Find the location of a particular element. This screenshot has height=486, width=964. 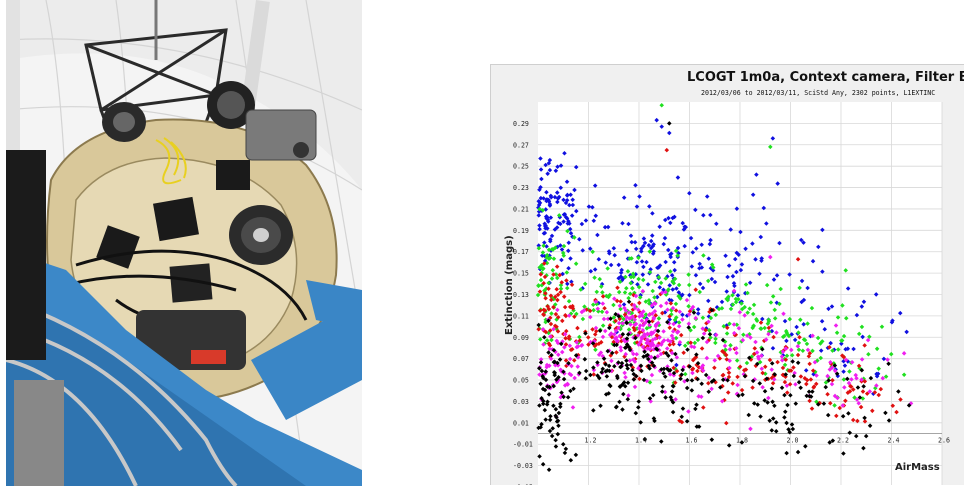

x-tick-label: 2.0 is located at coordinates (793, 441).